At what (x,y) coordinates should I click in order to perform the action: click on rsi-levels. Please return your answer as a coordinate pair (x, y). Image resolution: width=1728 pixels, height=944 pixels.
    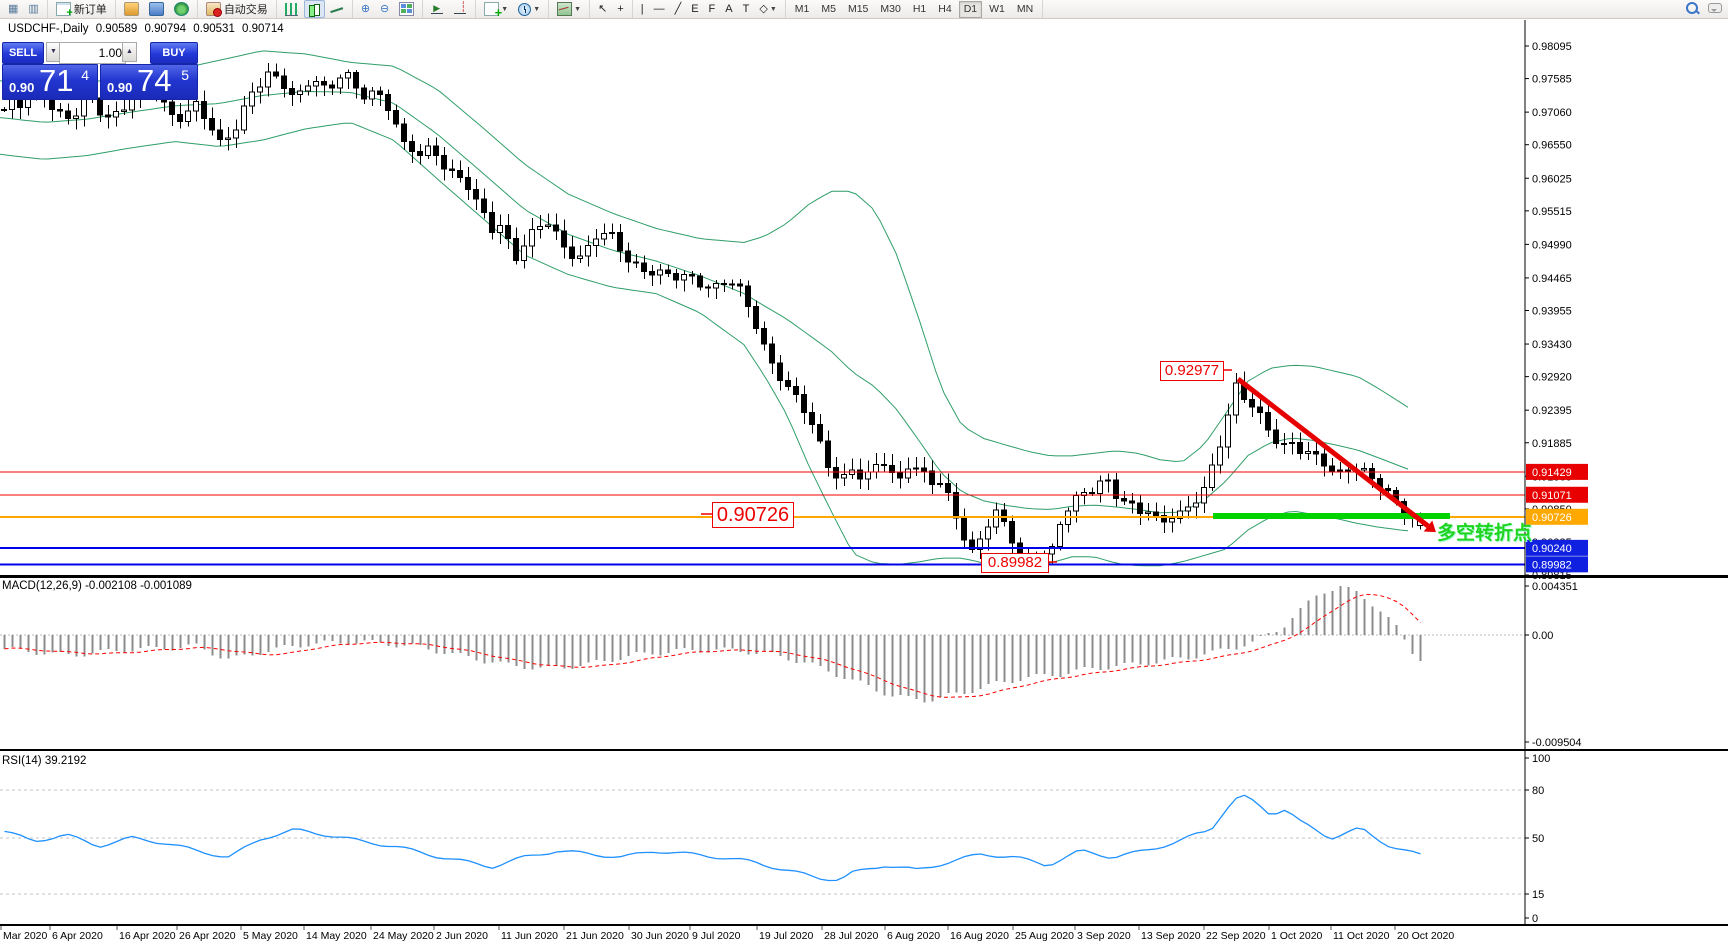
    Looking at the image, I should click on (762, 842).